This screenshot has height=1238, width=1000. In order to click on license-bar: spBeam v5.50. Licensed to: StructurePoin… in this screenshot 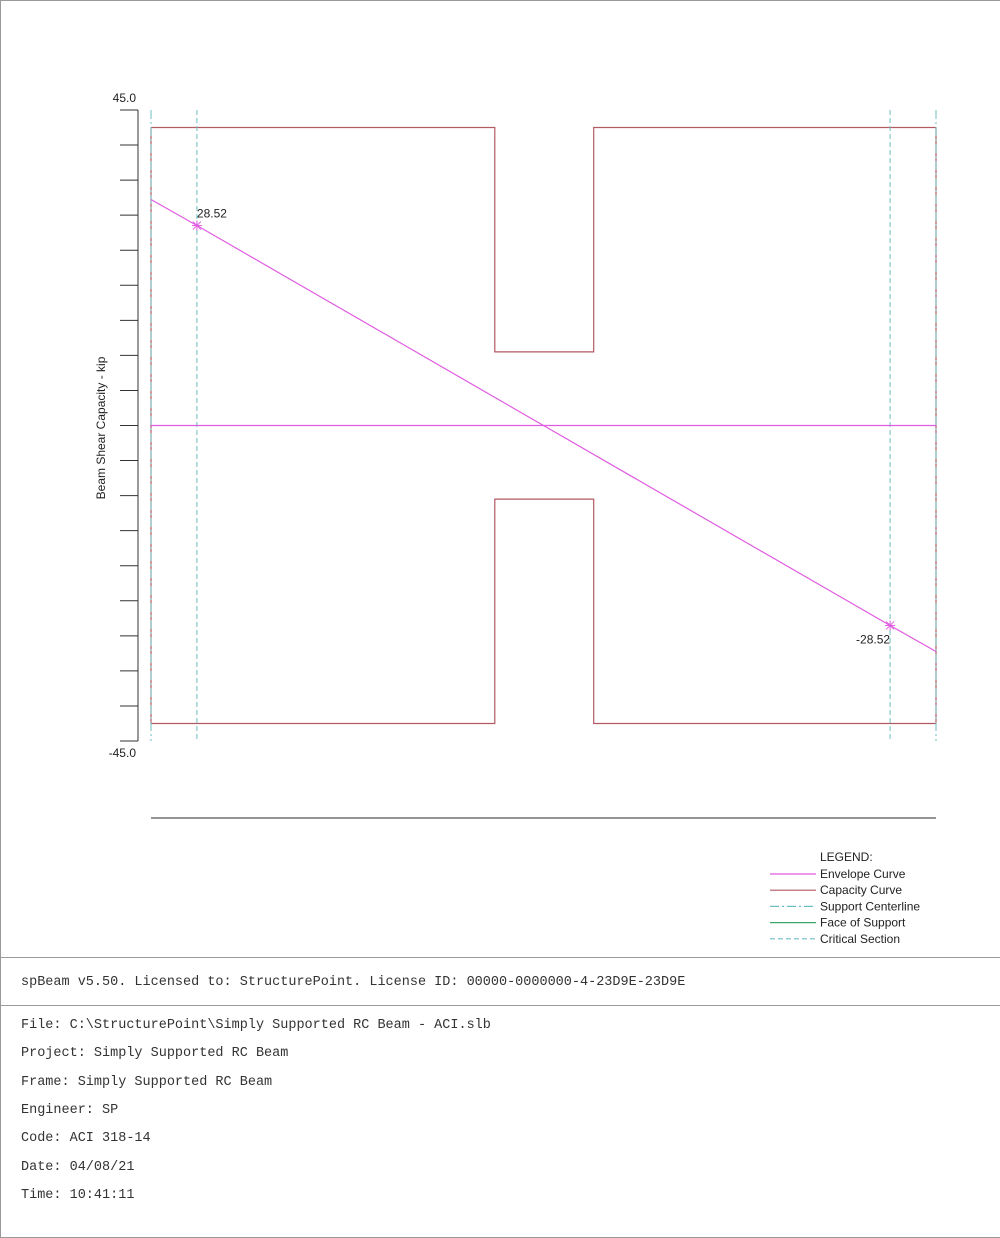, I will do `click(500, 981)`.